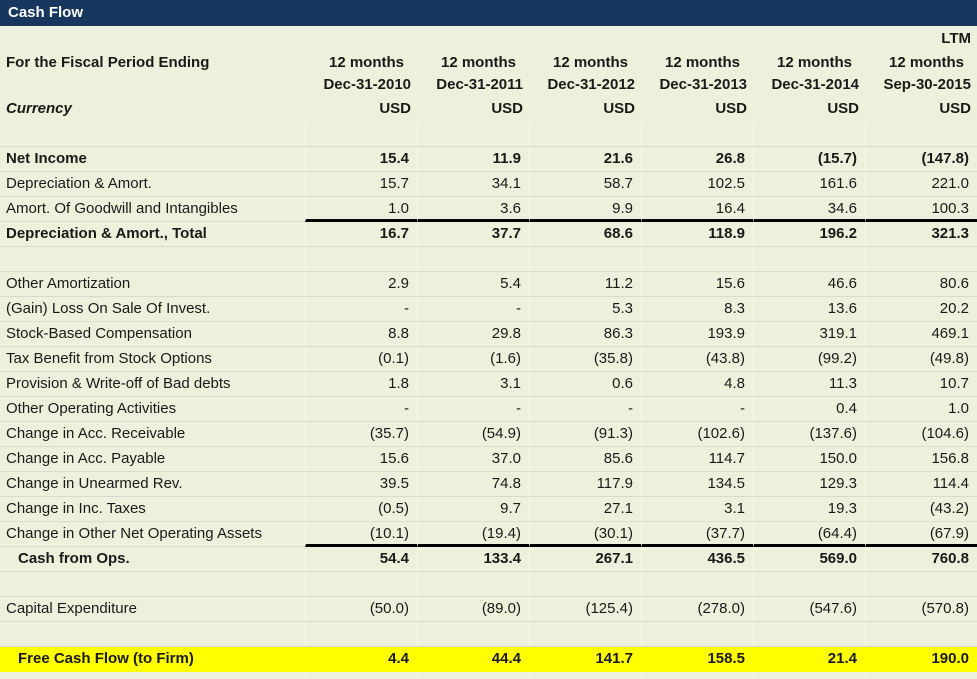 The height and width of the screenshot is (679, 977). Describe the element at coordinates (921, 434) in the screenshot. I see `cell-value: (104.6)` at that location.